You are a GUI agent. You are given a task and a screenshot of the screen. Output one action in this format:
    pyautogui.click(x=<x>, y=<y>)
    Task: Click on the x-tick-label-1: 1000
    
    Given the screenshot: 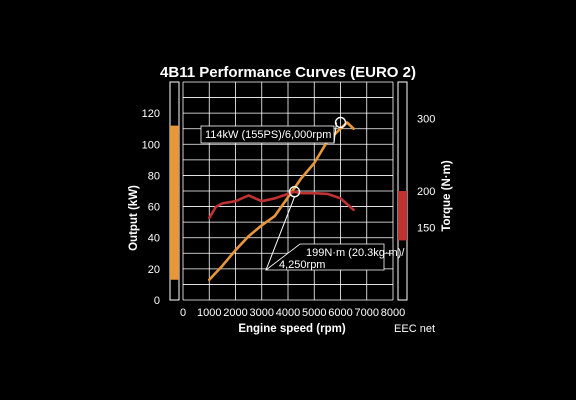 What is the action you would take?
    pyautogui.click(x=209, y=313)
    